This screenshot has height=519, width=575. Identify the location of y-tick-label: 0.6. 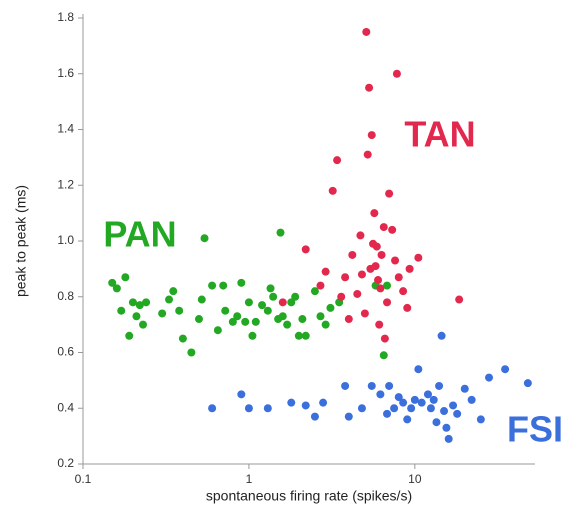
(65, 352).